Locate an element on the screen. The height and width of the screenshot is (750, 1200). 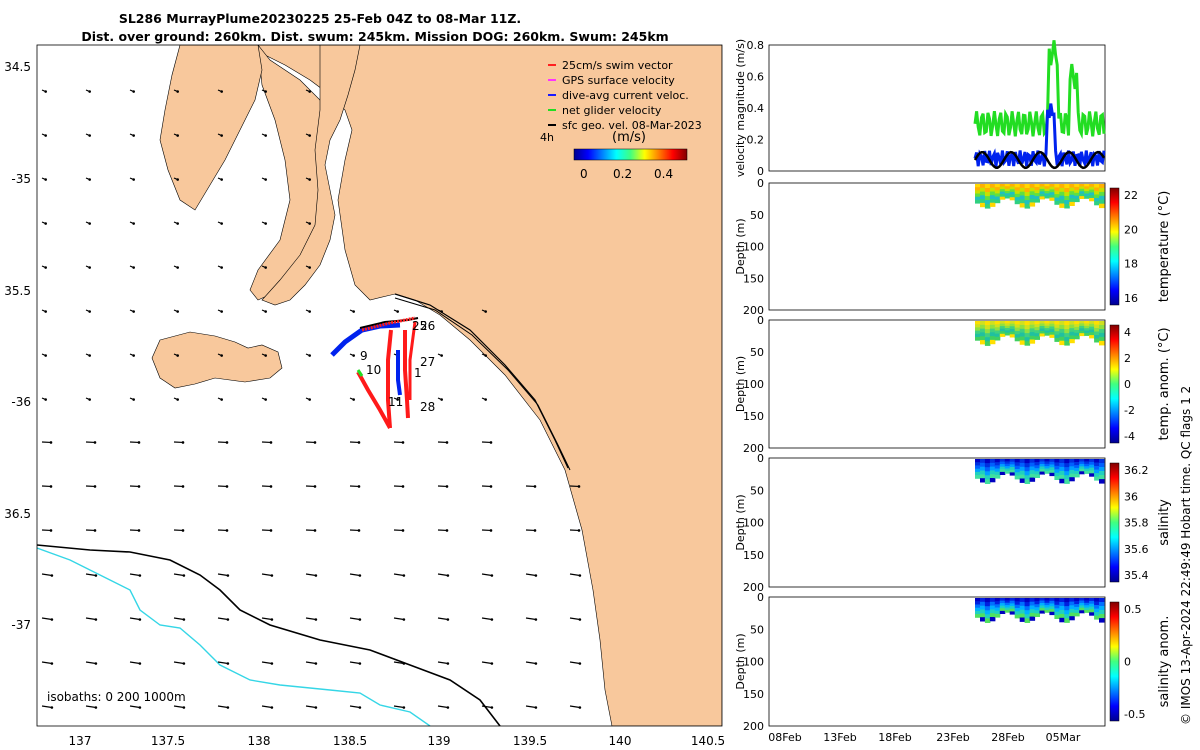
day-labels: 25 26 27 1 28 9 10 11 is located at coordinates (397, 366).